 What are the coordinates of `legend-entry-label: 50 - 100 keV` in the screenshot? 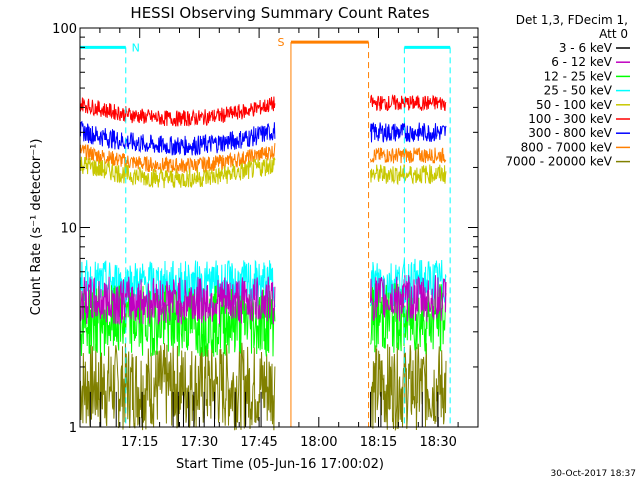 It's located at (574, 105).